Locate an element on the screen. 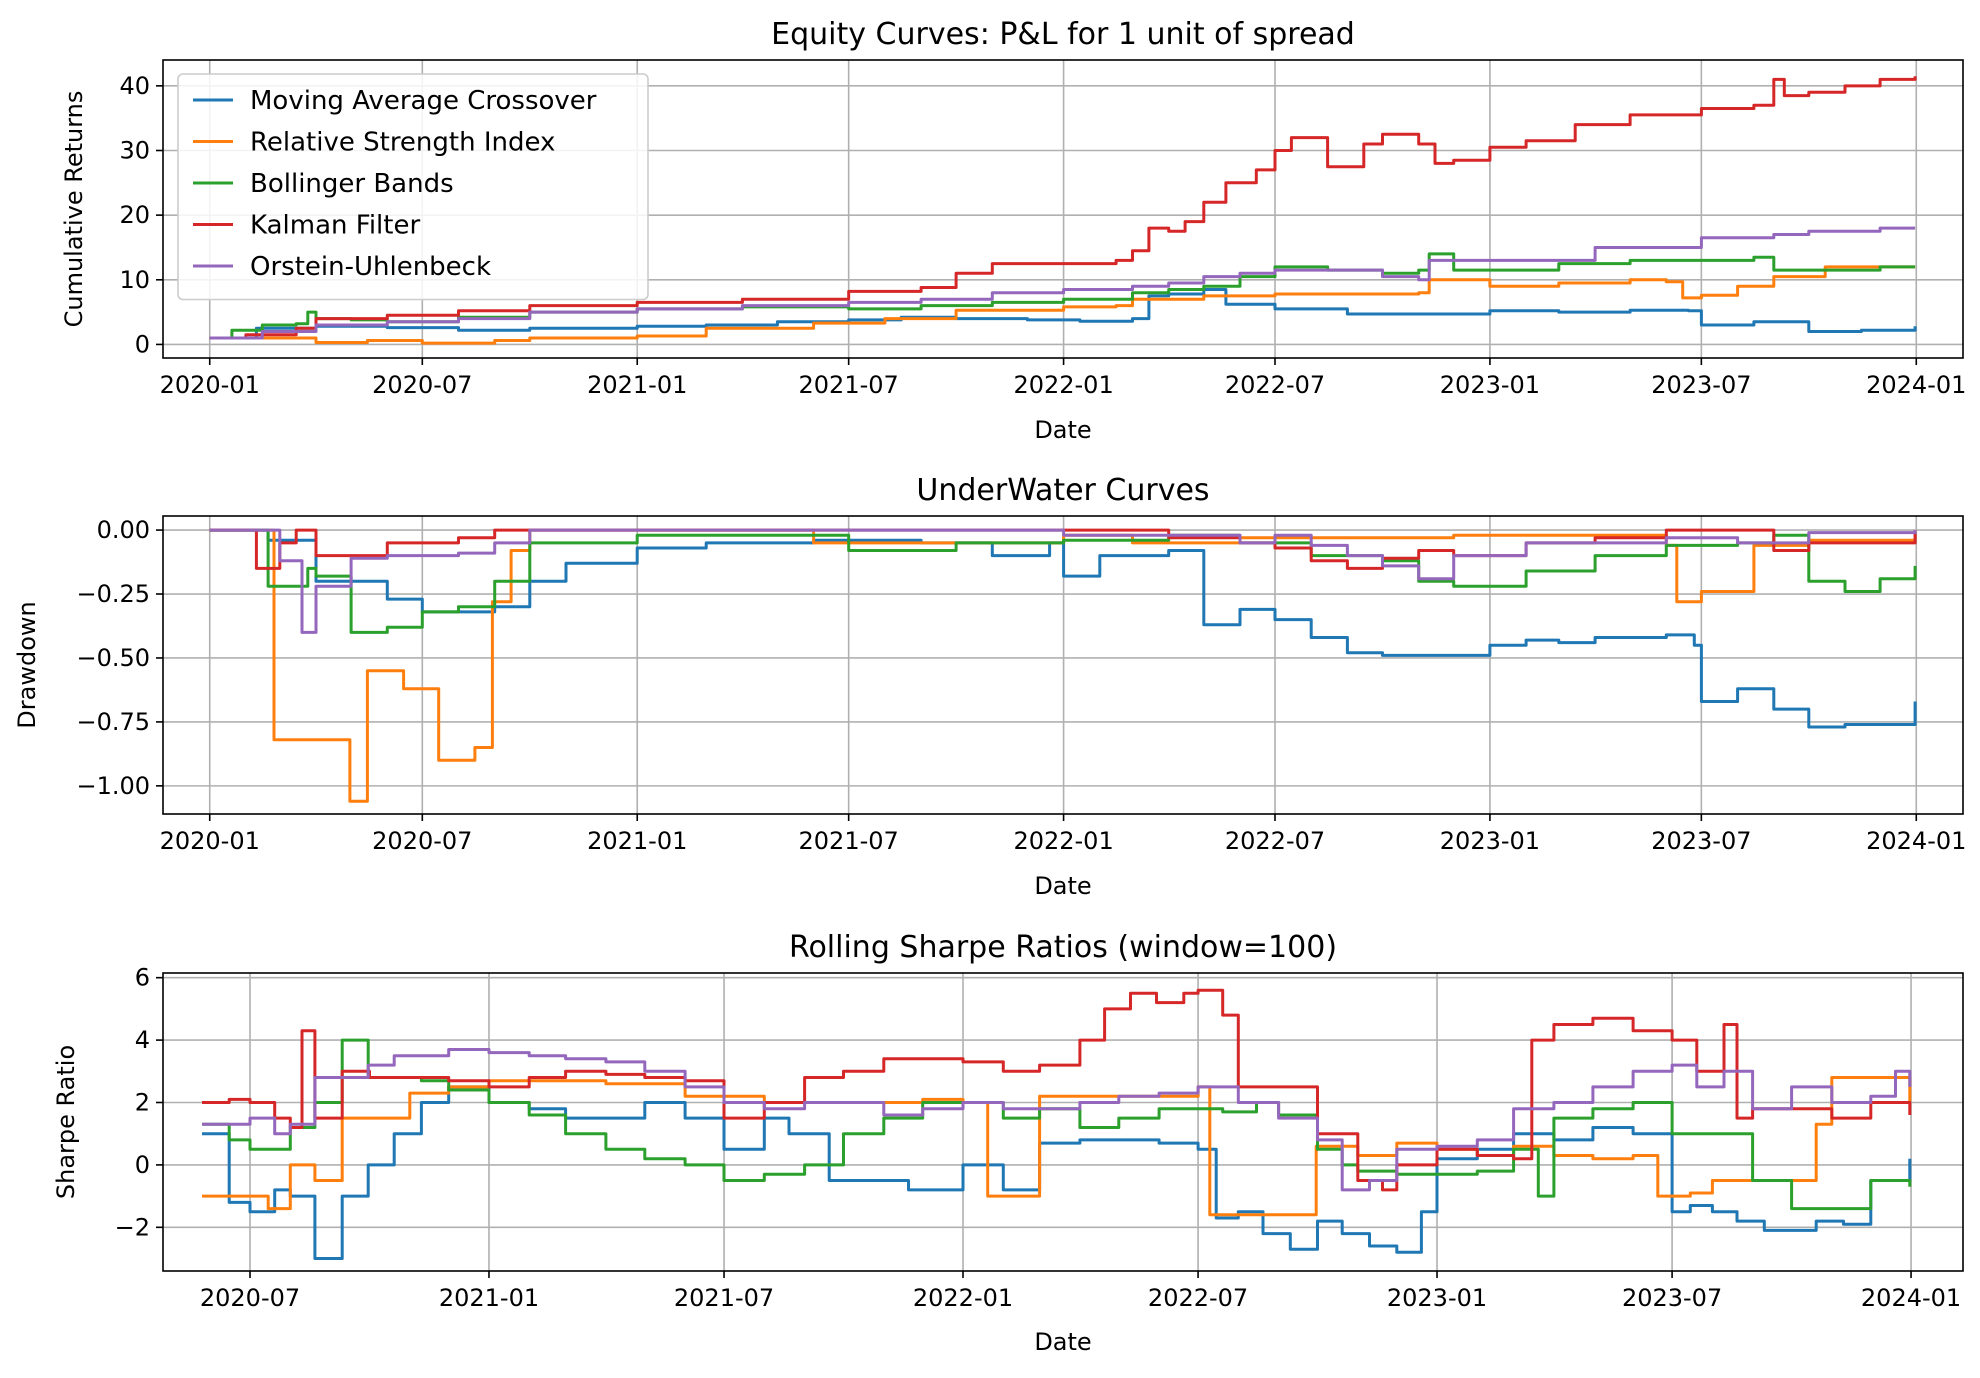 The height and width of the screenshot is (1378, 1980). y-tick-label: −2 is located at coordinates (132, 1227).